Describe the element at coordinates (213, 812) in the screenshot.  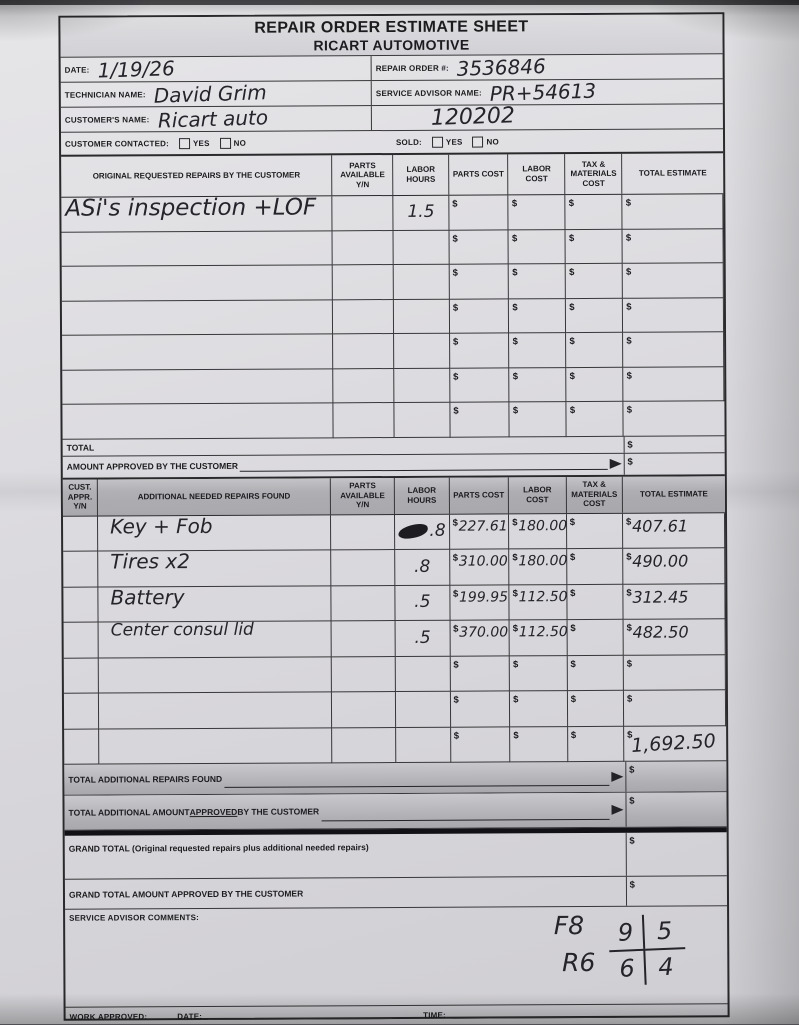
I see `label-part-underlined: APPROVED` at that location.